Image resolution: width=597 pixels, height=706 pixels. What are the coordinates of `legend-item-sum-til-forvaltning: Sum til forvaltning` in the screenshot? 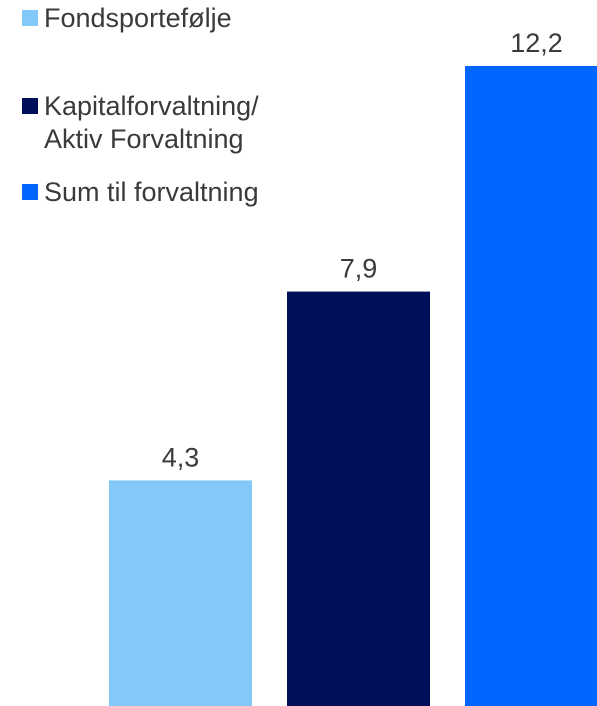 It's located at (140, 192).